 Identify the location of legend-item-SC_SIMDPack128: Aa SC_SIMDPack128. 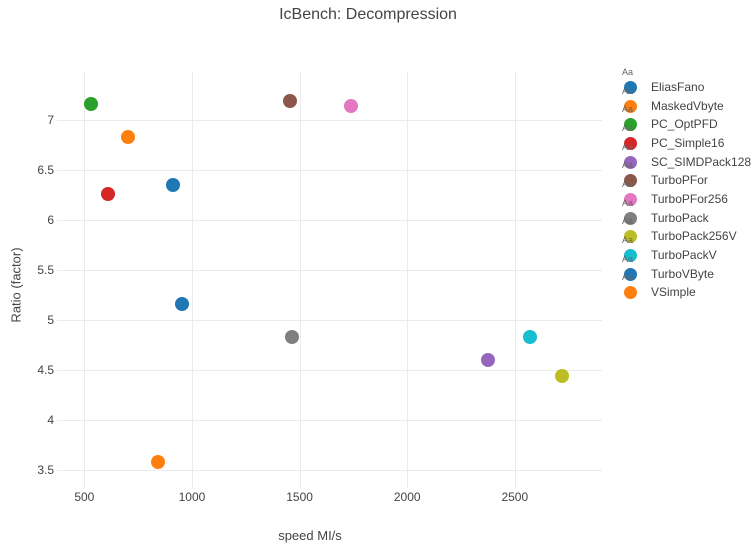
(687, 158).